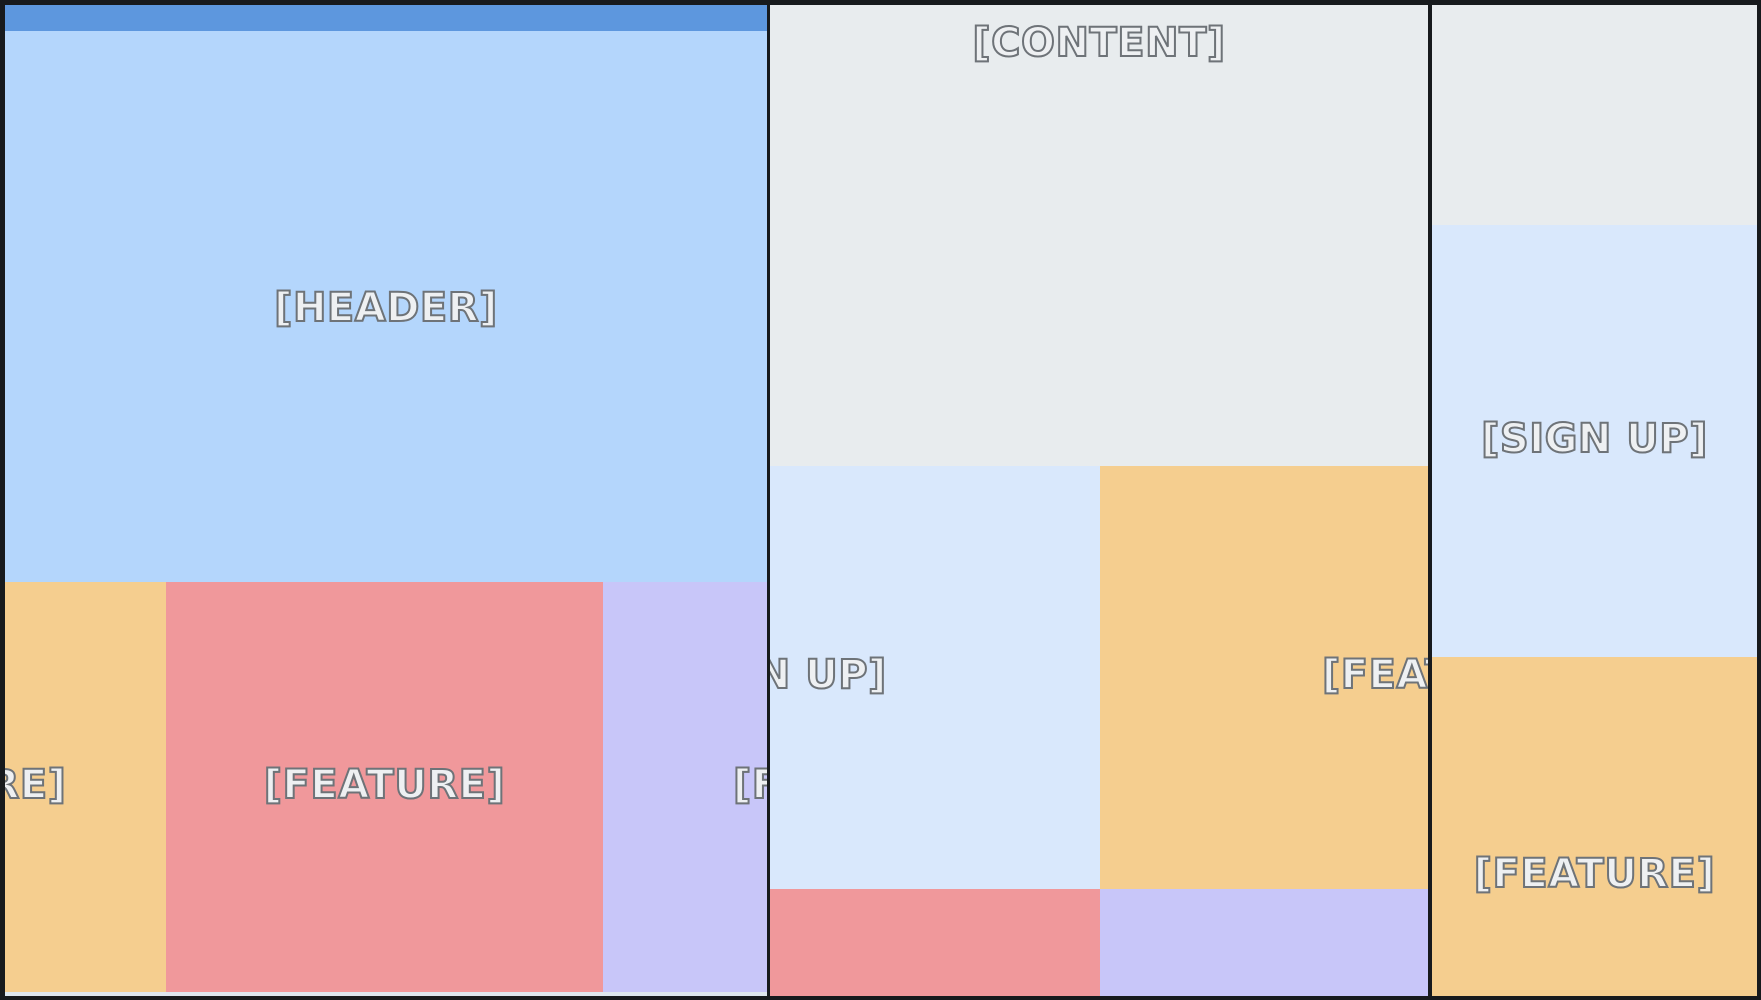  What do you see at coordinates (85, 787) in the screenshot?
I see `feature-block-orange: [FEATURE]` at bounding box center [85, 787].